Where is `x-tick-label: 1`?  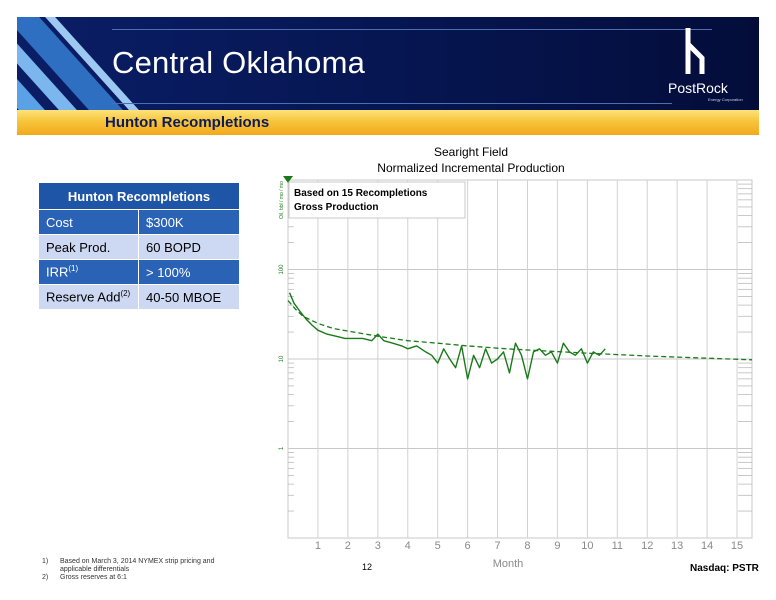
x-tick-label: 1 is located at coordinates (318, 546).